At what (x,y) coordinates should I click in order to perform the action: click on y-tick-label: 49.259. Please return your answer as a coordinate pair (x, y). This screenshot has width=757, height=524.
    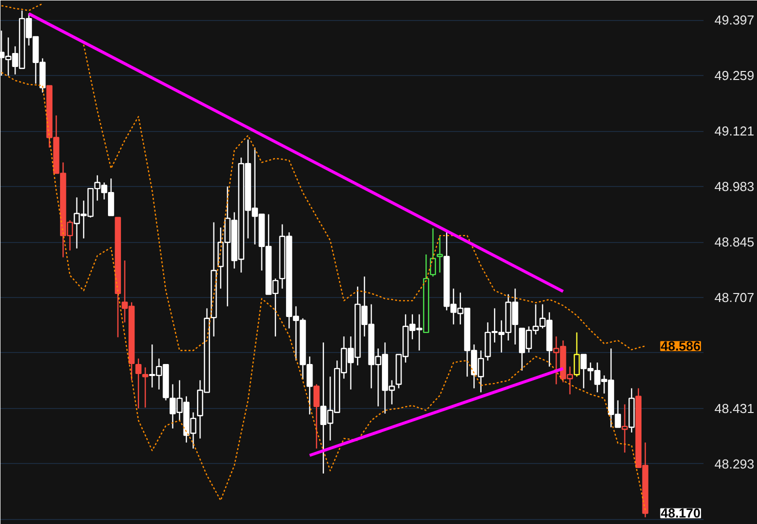
    Looking at the image, I should click on (734, 76).